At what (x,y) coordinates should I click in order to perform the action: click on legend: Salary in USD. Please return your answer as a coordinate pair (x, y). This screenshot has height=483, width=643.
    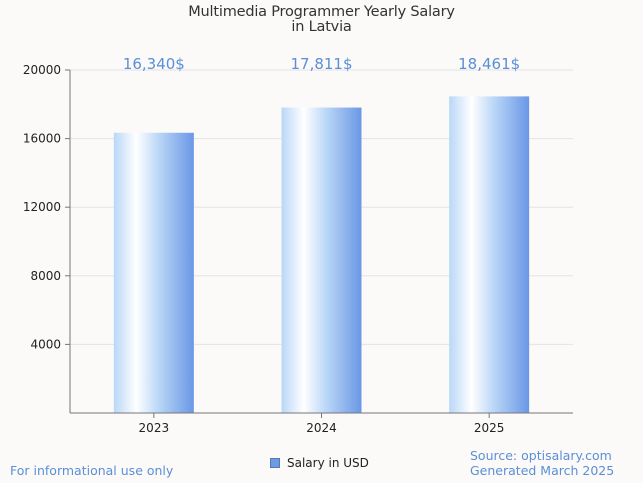
    Looking at the image, I should click on (319, 463).